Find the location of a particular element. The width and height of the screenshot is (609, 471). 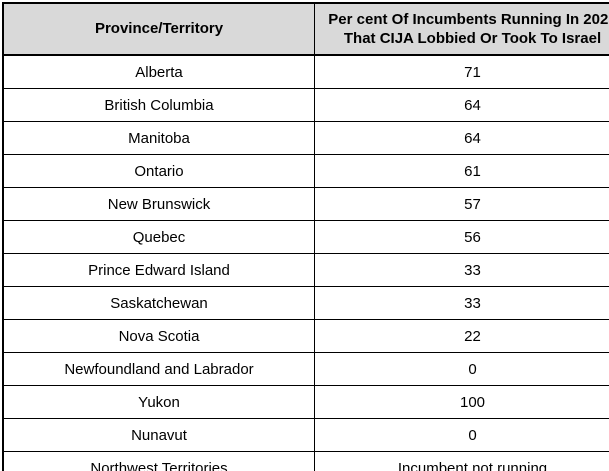

percent-cell: 56 is located at coordinates (461, 237).